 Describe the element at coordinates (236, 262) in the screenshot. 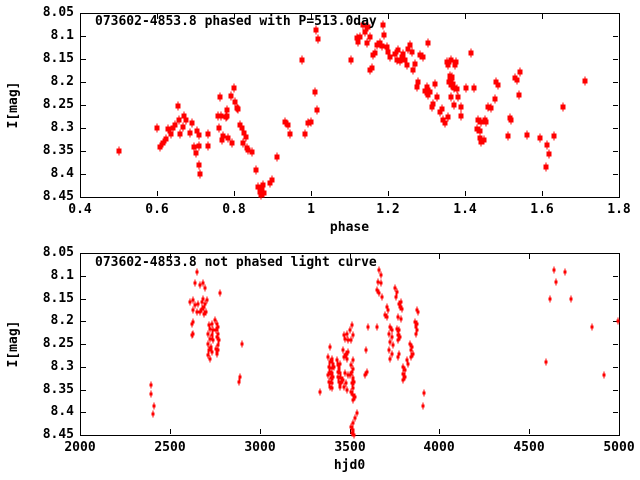

I see `bottom-plot-title: 073602-4853.8 not phased light curve` at that location.